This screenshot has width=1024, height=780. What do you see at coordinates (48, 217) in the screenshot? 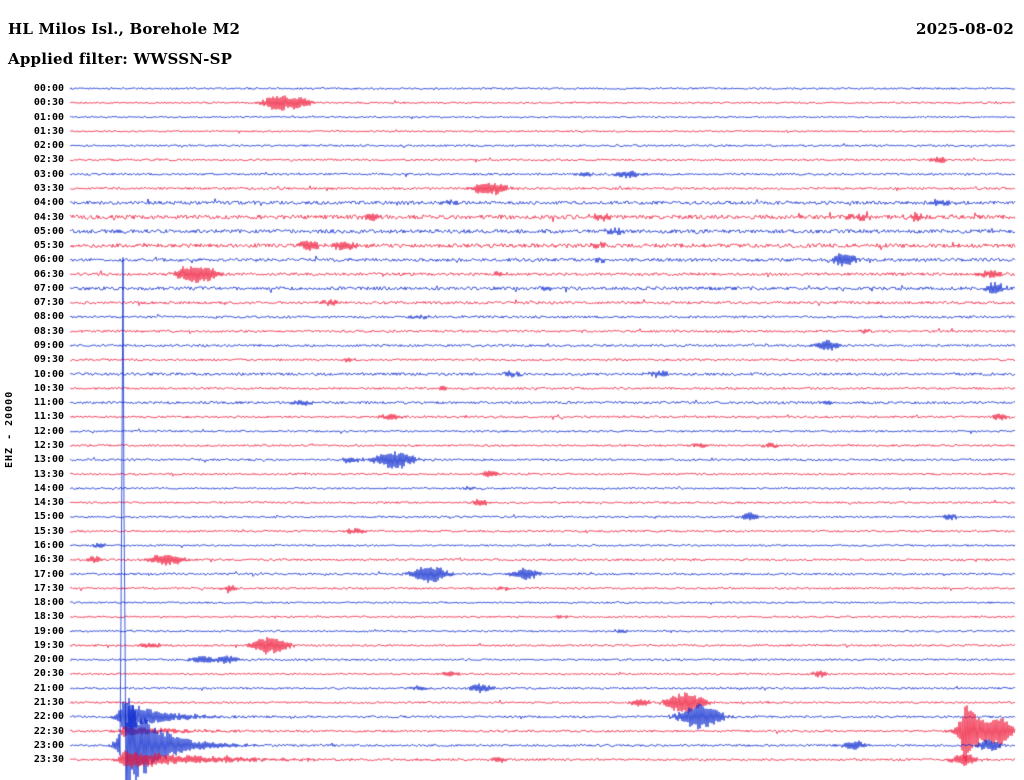
I see `time-label: 04:30` at bounding box center [48, 217].